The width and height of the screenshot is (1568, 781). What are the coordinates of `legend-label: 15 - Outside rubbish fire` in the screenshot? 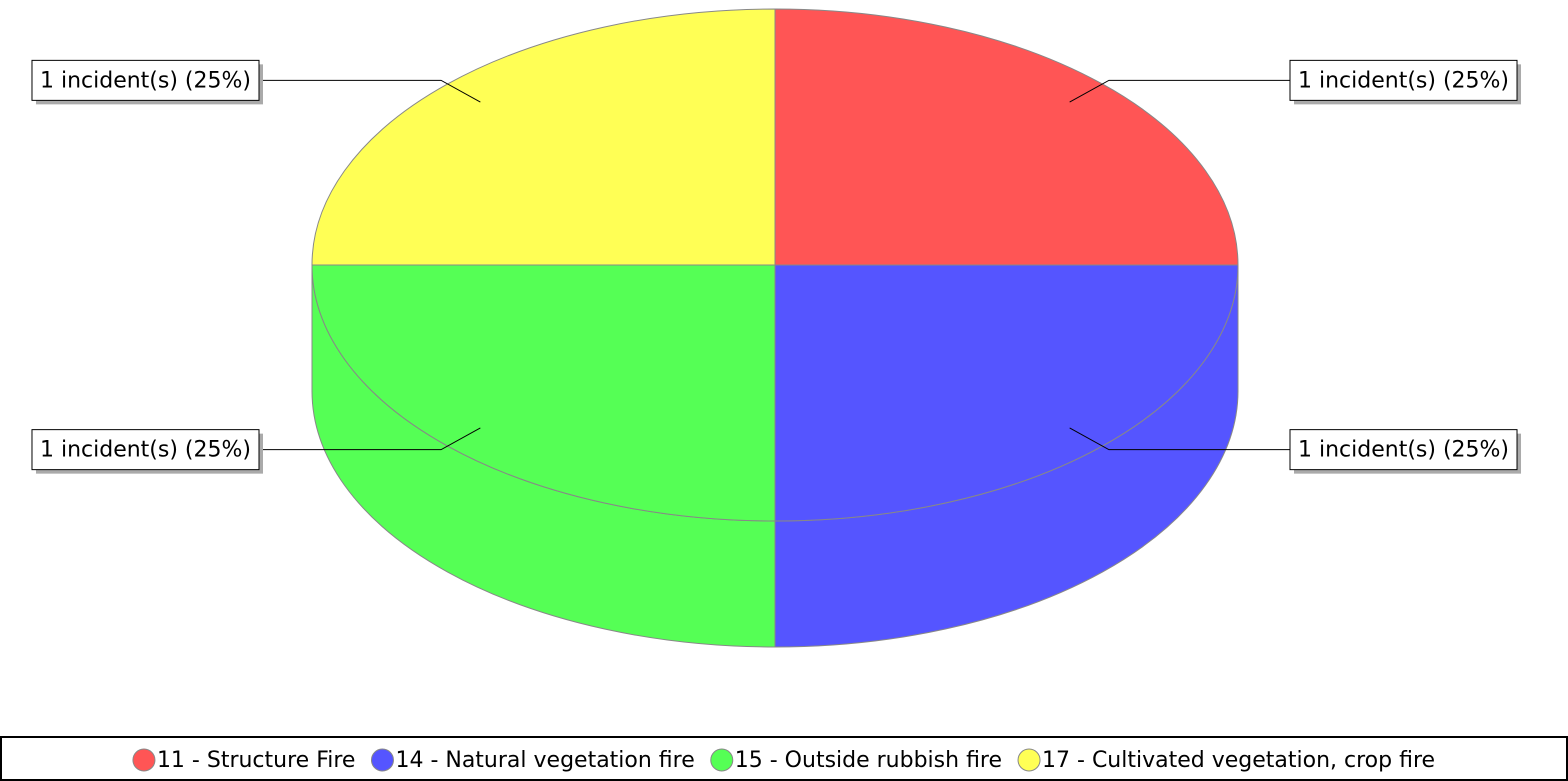 It's located at (868, 760).